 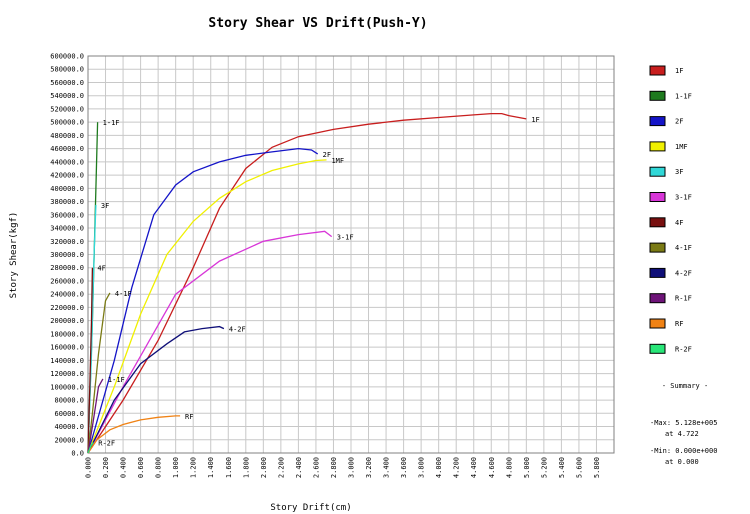 I want to click on x-tick-label: 0.000, so click(x=89, y=467).